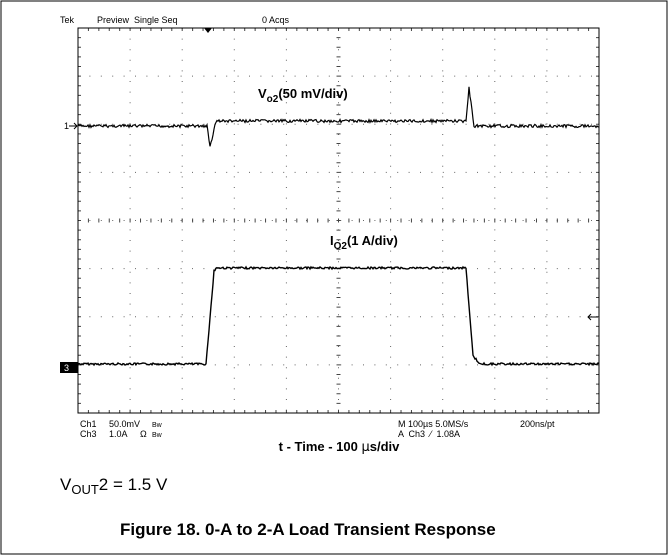 The image size is (669, 556). Describe the element at coordinates (137, 20) in the screenshot. I see `mode: Preview Single Seq` at that location.